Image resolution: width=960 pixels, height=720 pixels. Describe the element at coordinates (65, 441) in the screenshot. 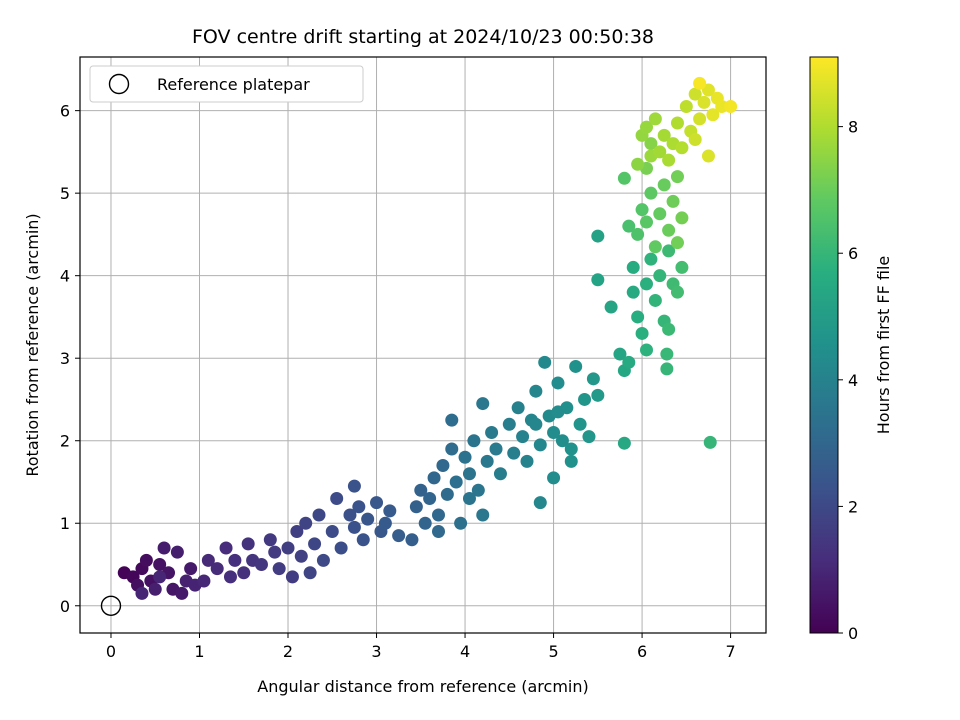

I see `y-tick-label: 2` at that location.